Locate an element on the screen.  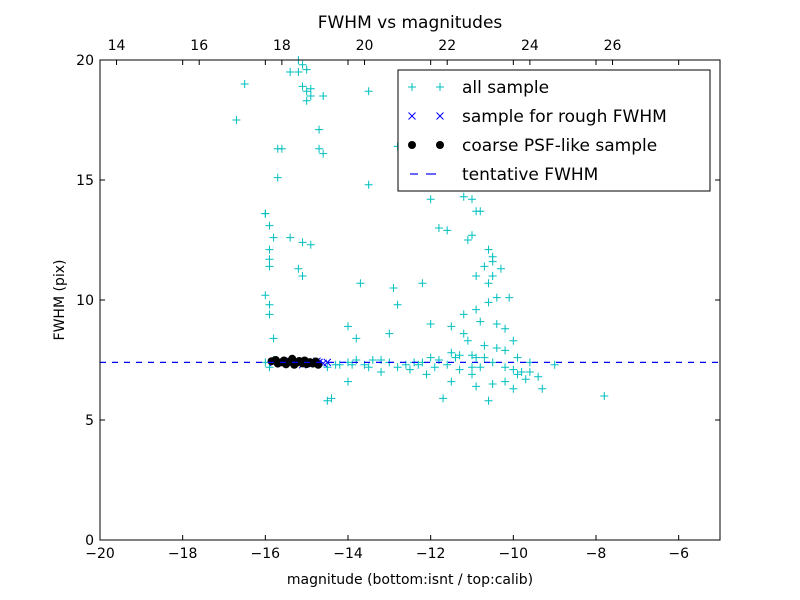
y-tick-label: 5 is located at coordinates (89, 421).